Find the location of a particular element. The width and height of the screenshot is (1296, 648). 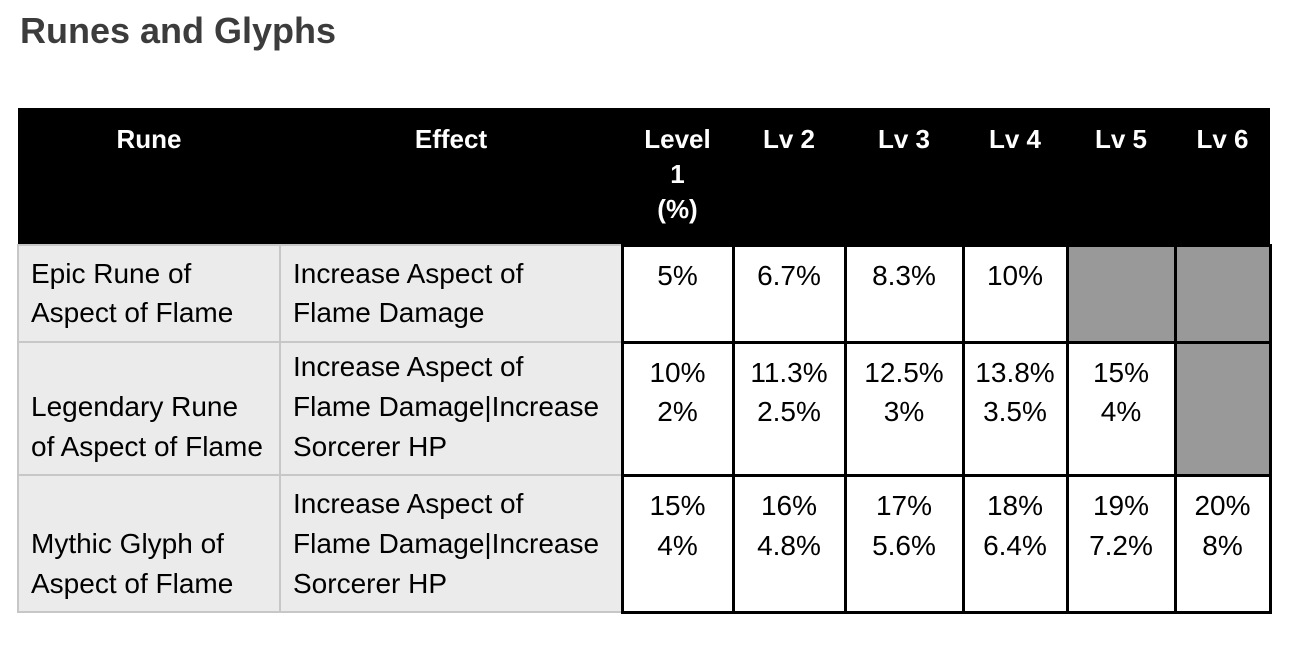

level-value-cell: 18% 6.4% is located at coordinates (1015, 543).